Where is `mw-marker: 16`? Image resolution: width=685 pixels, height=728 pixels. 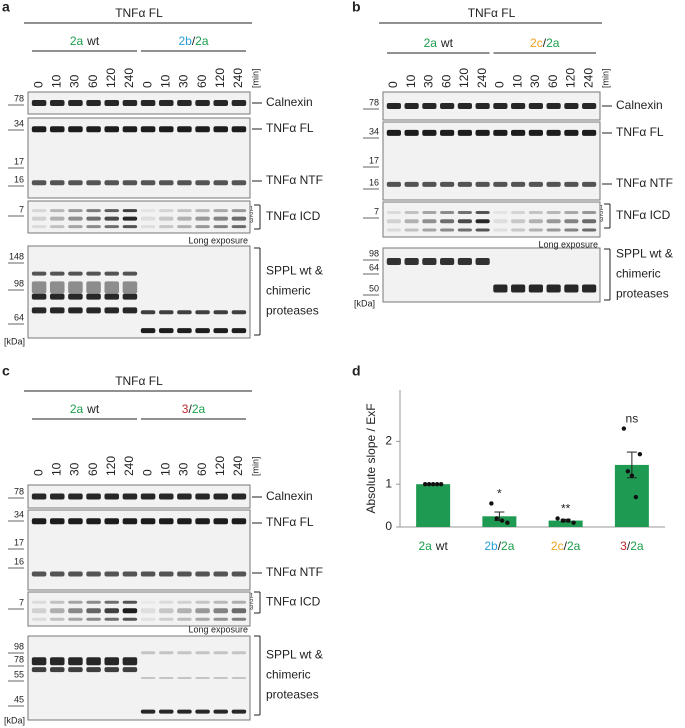 mw-marker: 16 is located at coordinates (19, 561).